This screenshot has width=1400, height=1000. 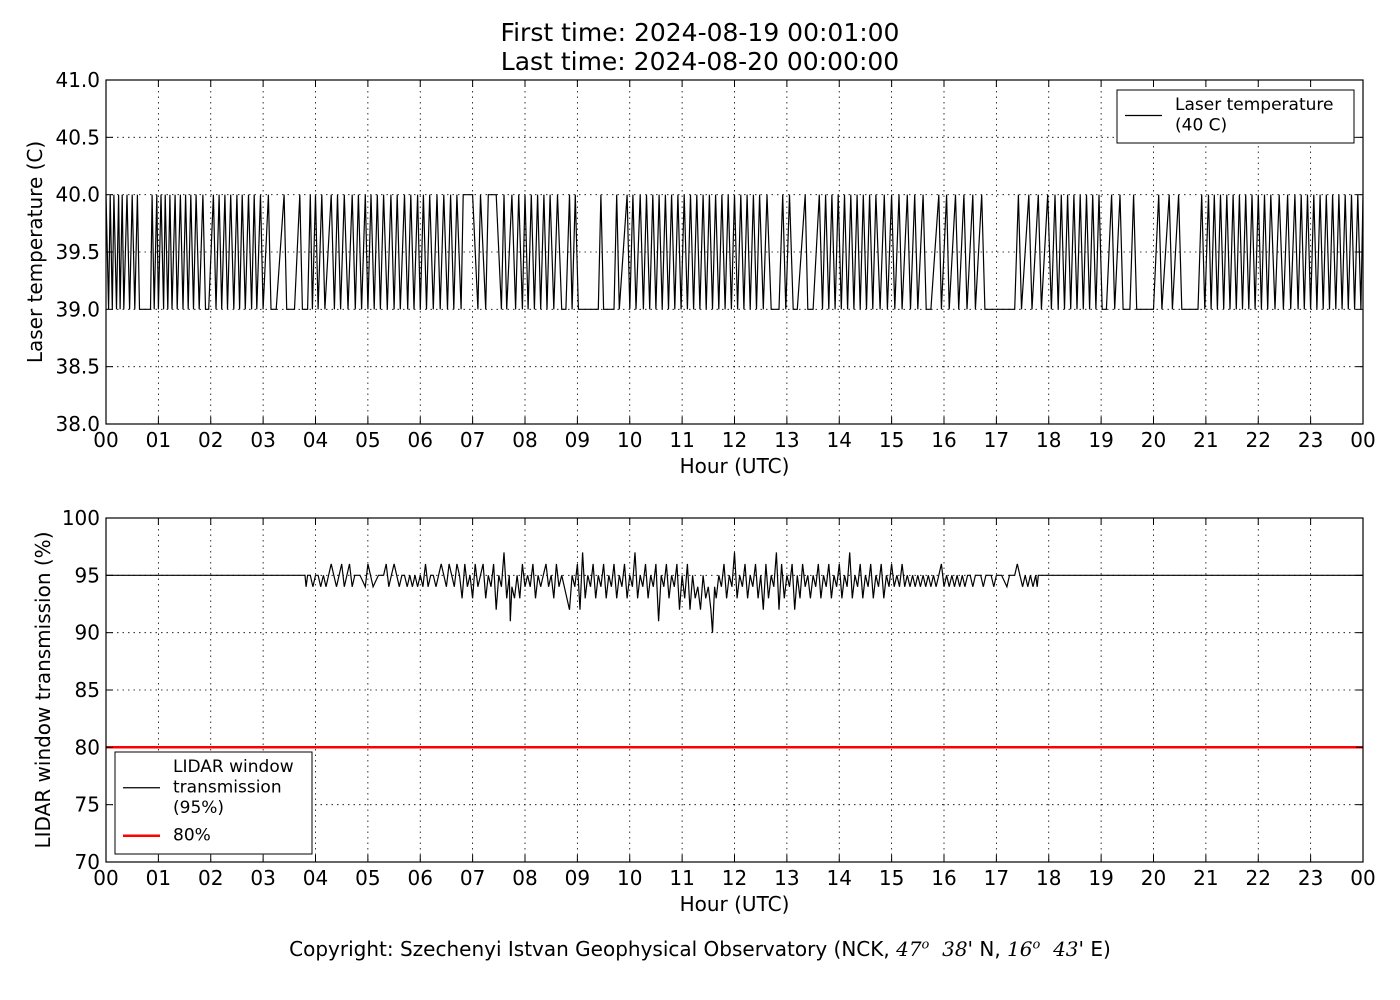 I want to click on y-tick-label: 41.0, so click(x=77, y=80).